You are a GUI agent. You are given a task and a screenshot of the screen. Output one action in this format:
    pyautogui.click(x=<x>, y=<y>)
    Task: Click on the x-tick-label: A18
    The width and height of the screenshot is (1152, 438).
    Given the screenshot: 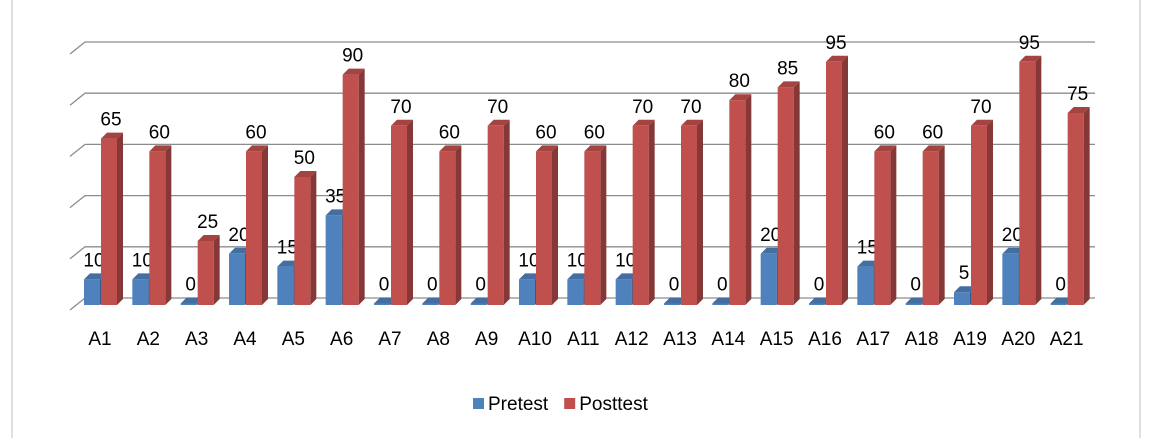 What is the action you would take?
    pyautogui.click(x=922, y=339)
    